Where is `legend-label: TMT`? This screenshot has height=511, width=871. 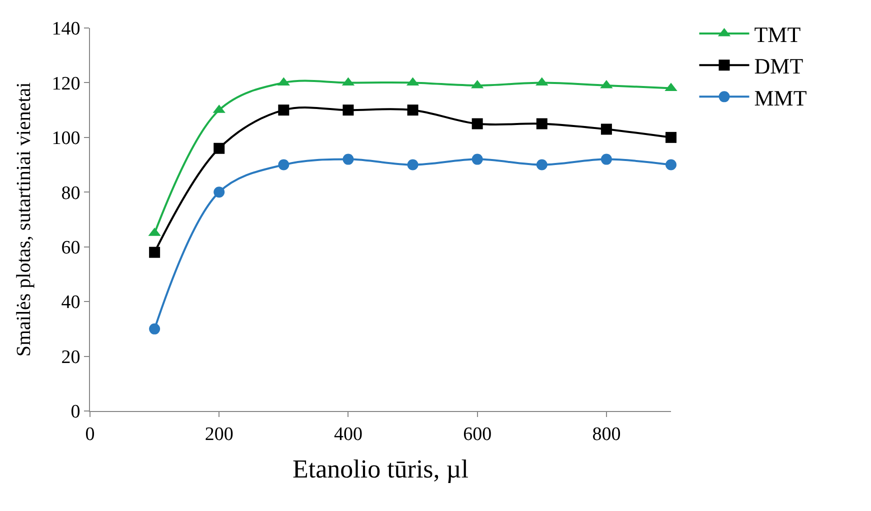 legend-label: TMT is located at coordinates (778, 35).